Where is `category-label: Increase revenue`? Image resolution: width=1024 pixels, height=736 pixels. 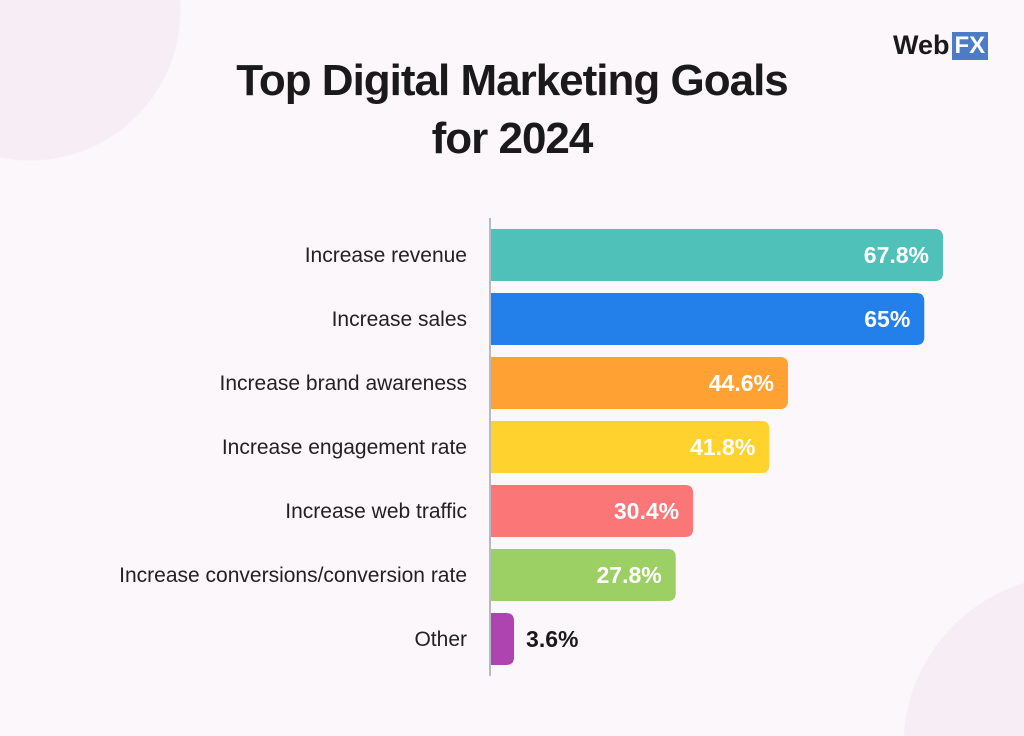 category-label: Increase revenue is located at coordinates (386, 255).